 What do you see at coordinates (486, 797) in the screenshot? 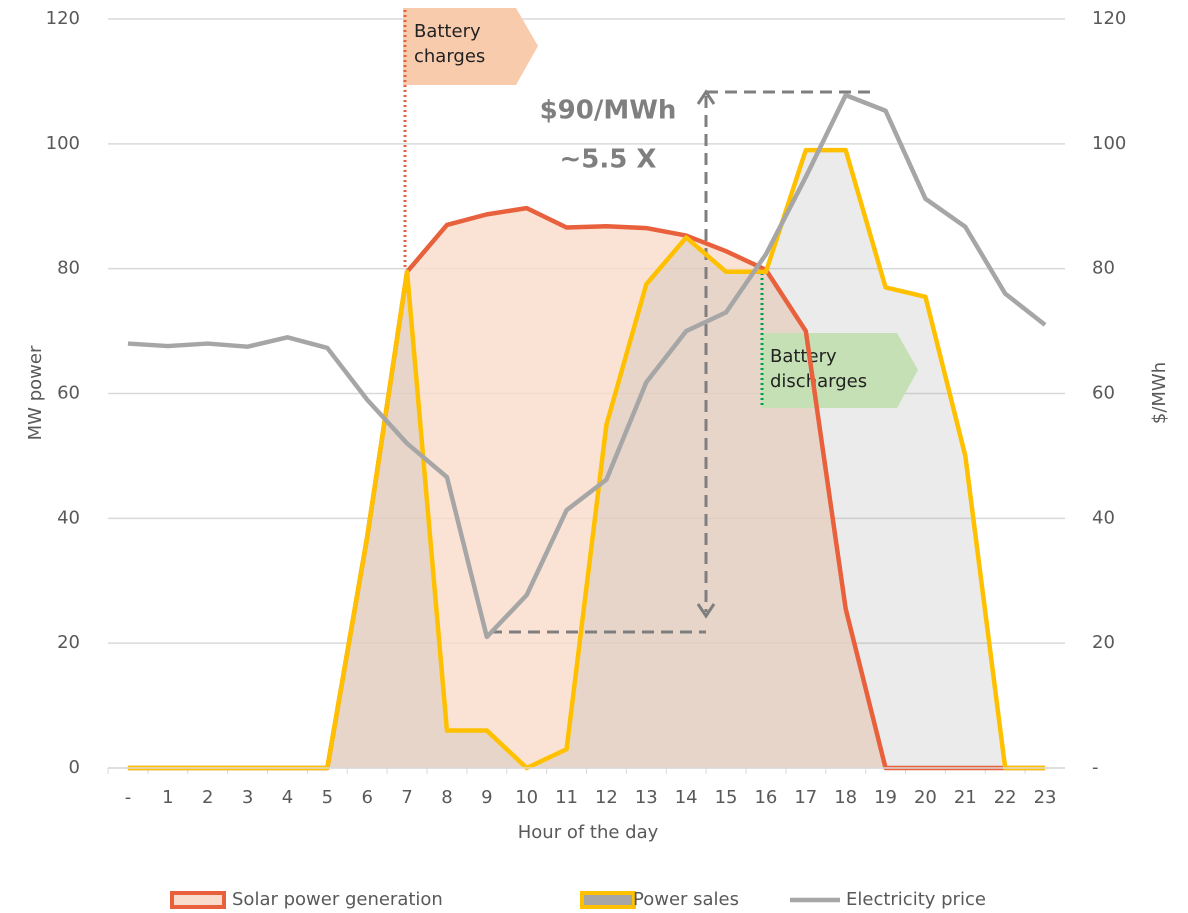
I see `x-tick-label: 9` at bounding box center [486, 797].